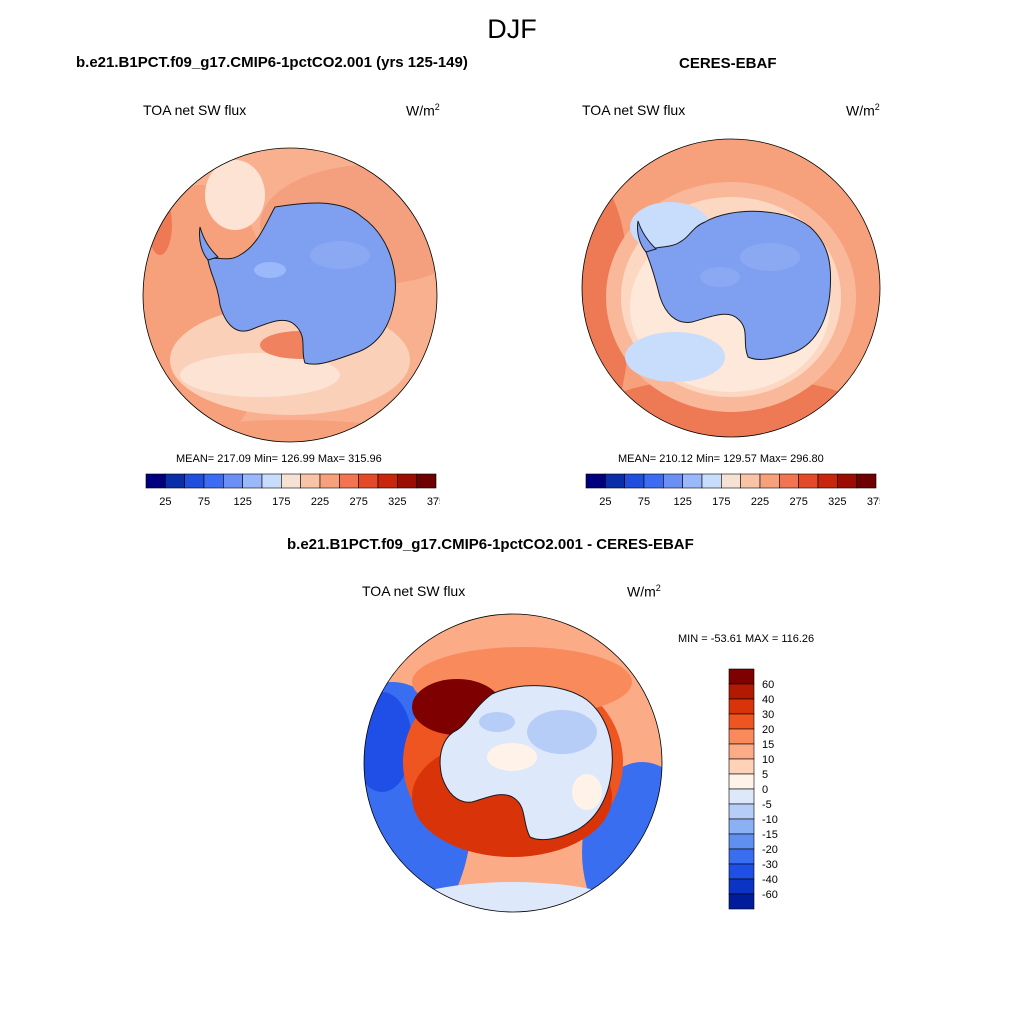 This screenshot has width=1024, height=1024. What do you see at coordinates (837, 502) in the screenshot?
I see `panel2-colorbar-tick-label: 325` at bounding box center [837, 502].